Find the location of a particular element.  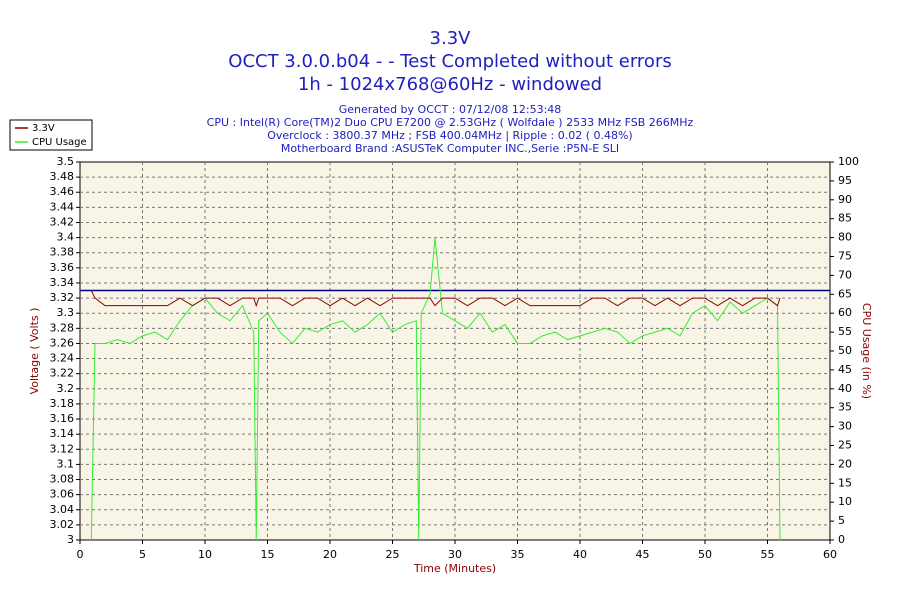

y2-tick-label: 10 is located at coordinates (845, 501).